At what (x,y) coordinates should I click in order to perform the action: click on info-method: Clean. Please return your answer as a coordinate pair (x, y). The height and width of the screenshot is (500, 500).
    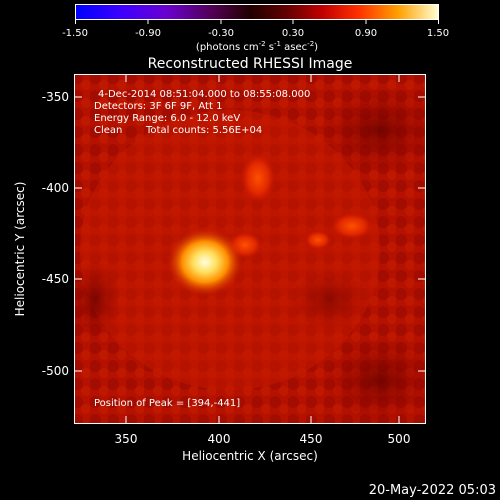
    Looking at the image, I should click on (108, 130).